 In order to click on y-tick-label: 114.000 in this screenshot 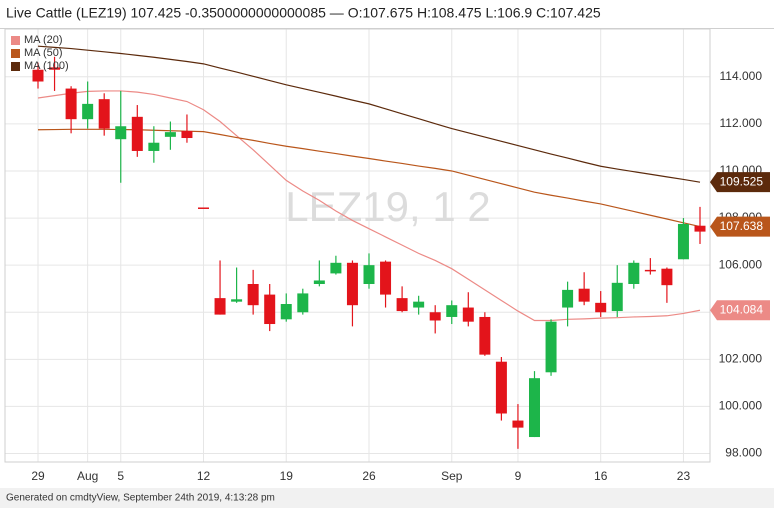, I will do `click(741, 76)`.